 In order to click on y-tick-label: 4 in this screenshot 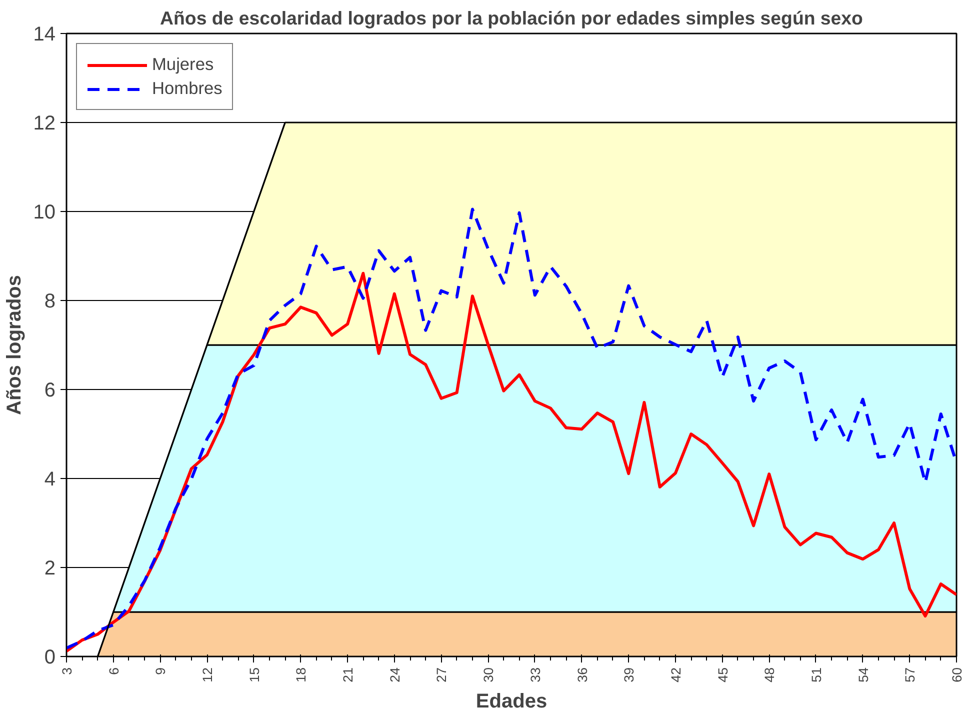, I will do `click(50, 479)`.